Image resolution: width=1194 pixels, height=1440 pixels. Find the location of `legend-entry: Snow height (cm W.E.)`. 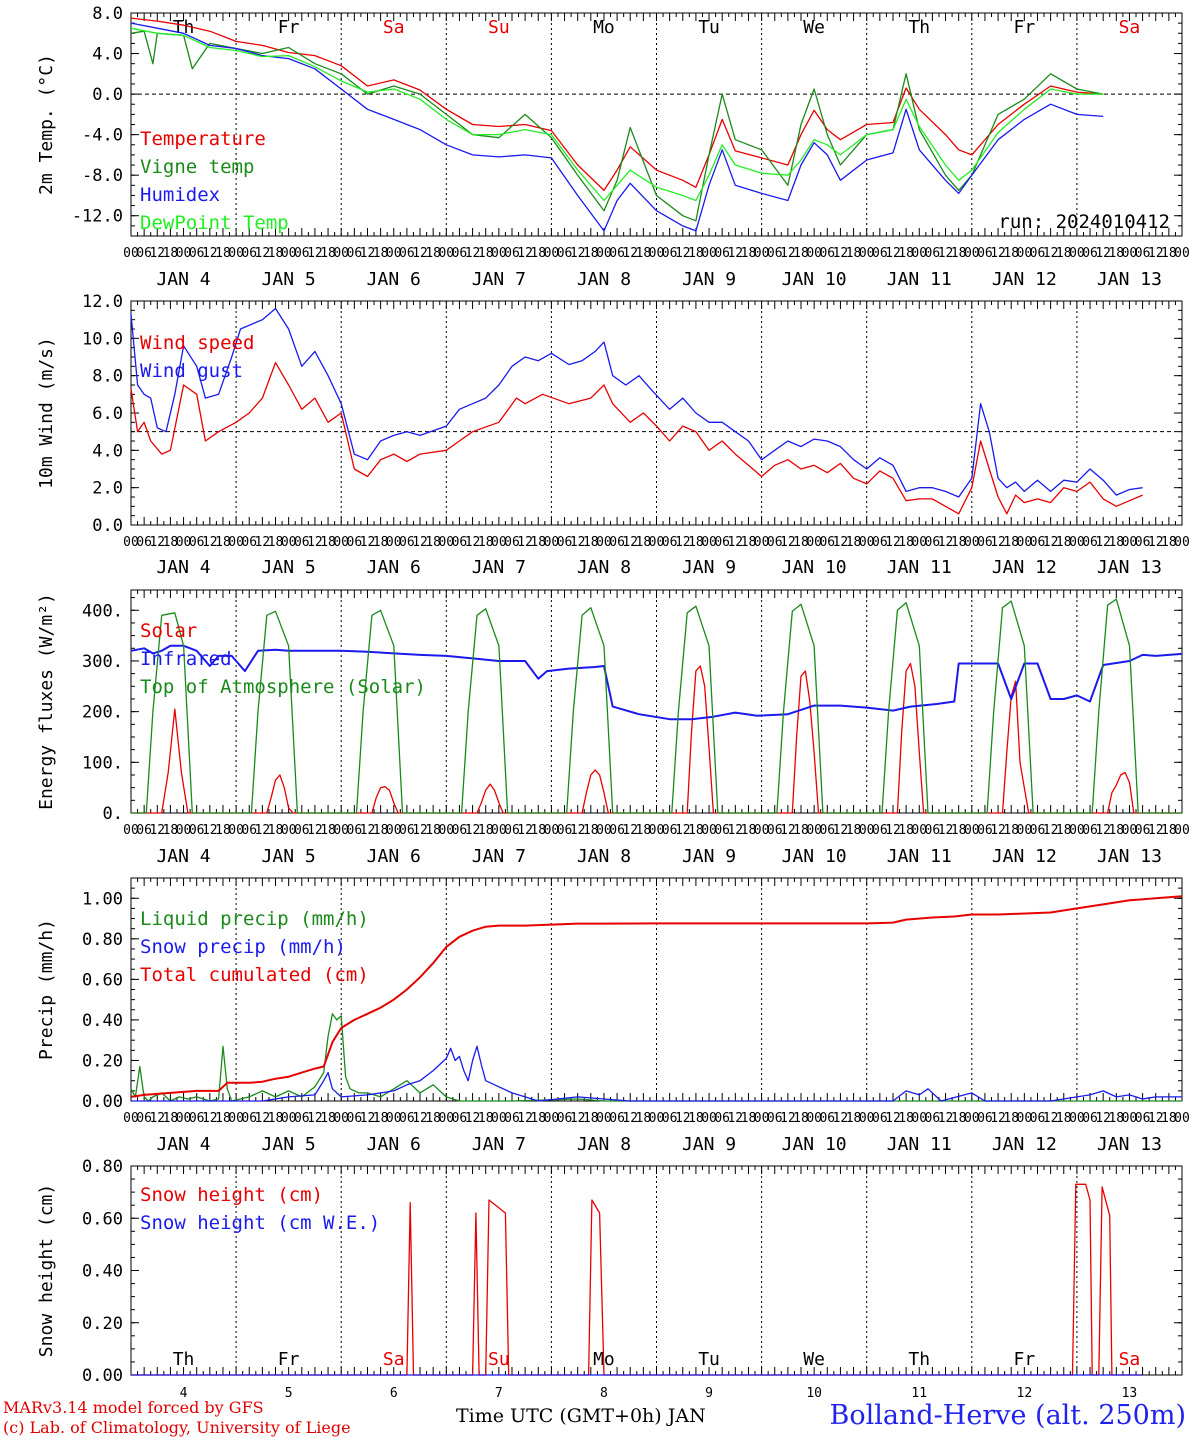

legend-entry: Snow height (cm W.E.) is located at coordinates (260, 1223).